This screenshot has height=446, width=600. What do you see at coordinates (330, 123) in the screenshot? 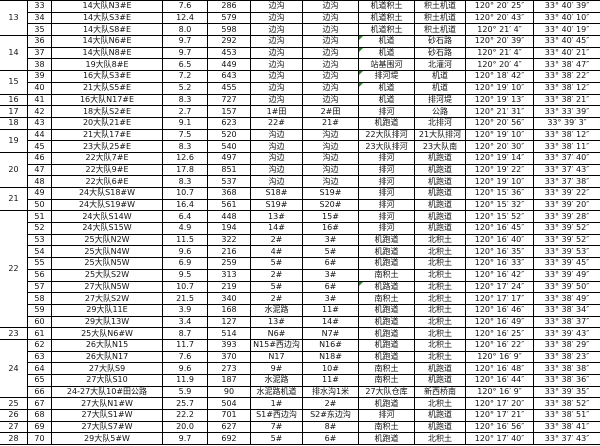
I see `end-cell: 21#` at bounding box center [330, 123].